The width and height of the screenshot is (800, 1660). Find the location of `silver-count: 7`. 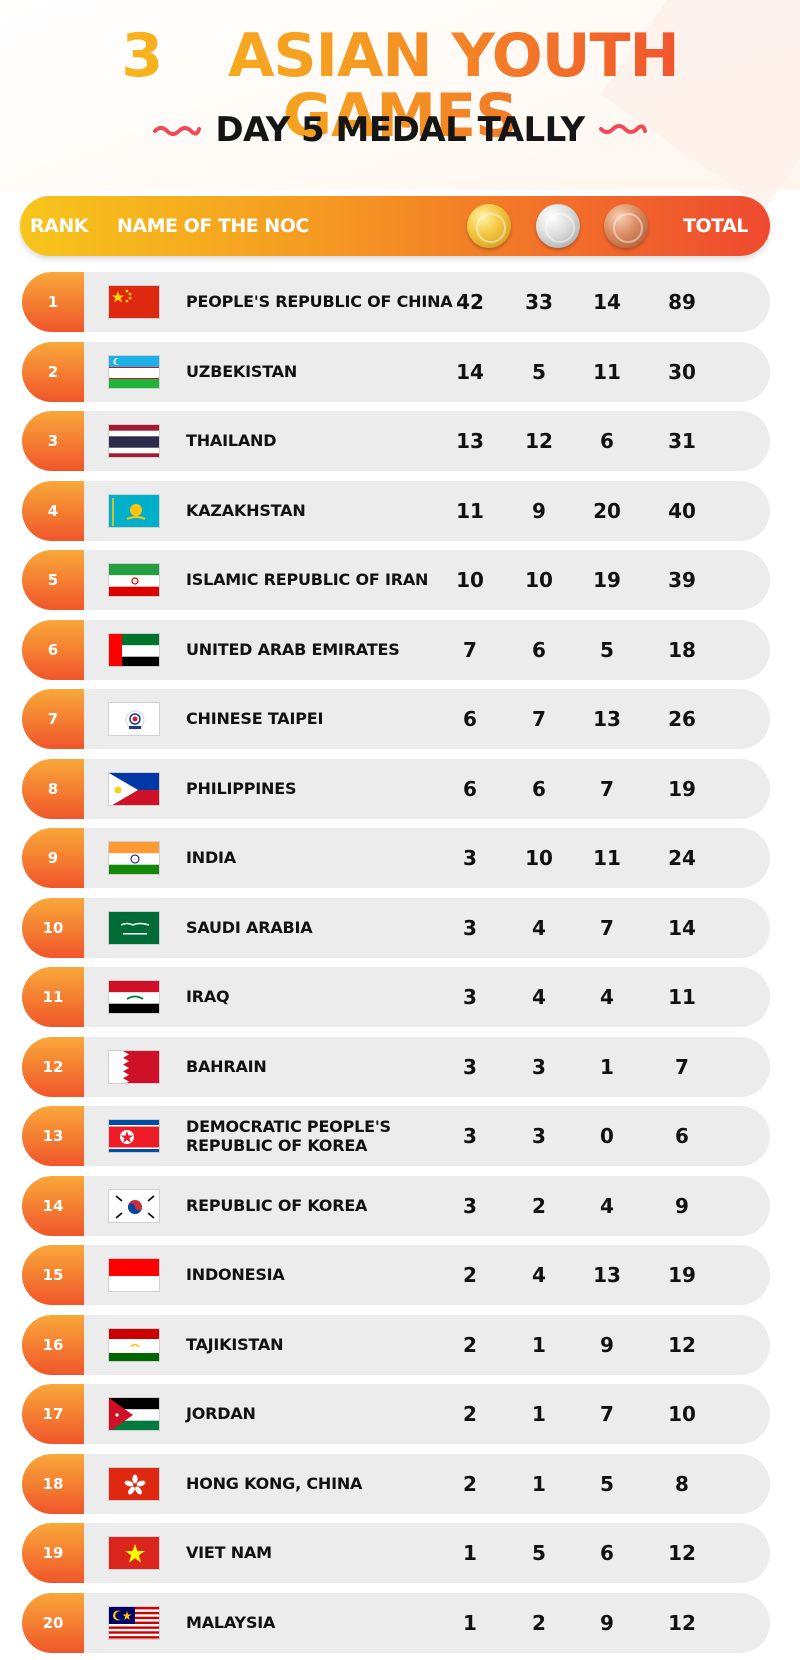

silver-count: 7 is located at coordinates (539, 719).